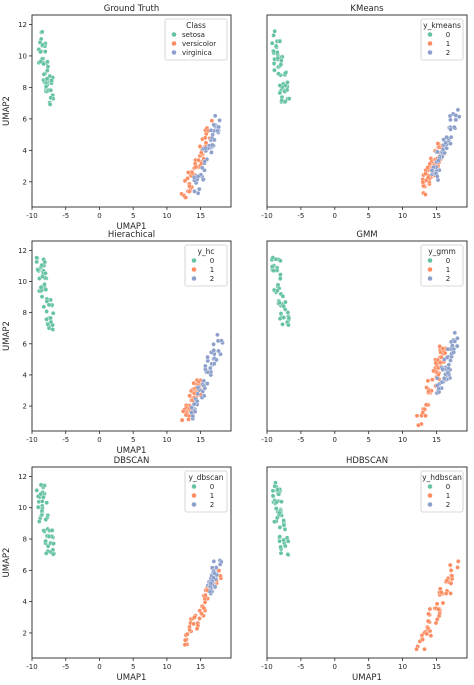 The width and height of the screenshot is (474, 685). Describe the element at coordinates (7, 336) in the screenshot. I see `y-axis-label: UMAP2` at that location.